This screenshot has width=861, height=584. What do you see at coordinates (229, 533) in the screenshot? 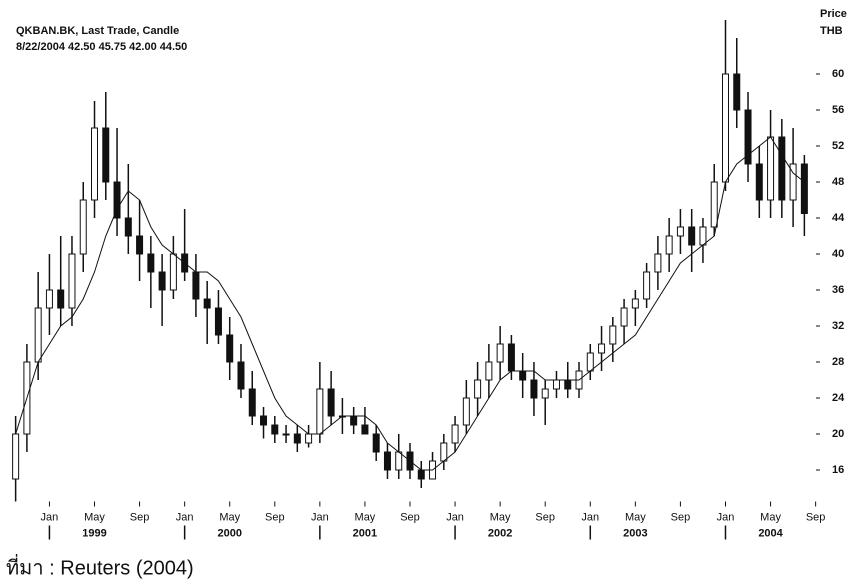
I see `year-label: 2000` at bounding box center [229, 533].